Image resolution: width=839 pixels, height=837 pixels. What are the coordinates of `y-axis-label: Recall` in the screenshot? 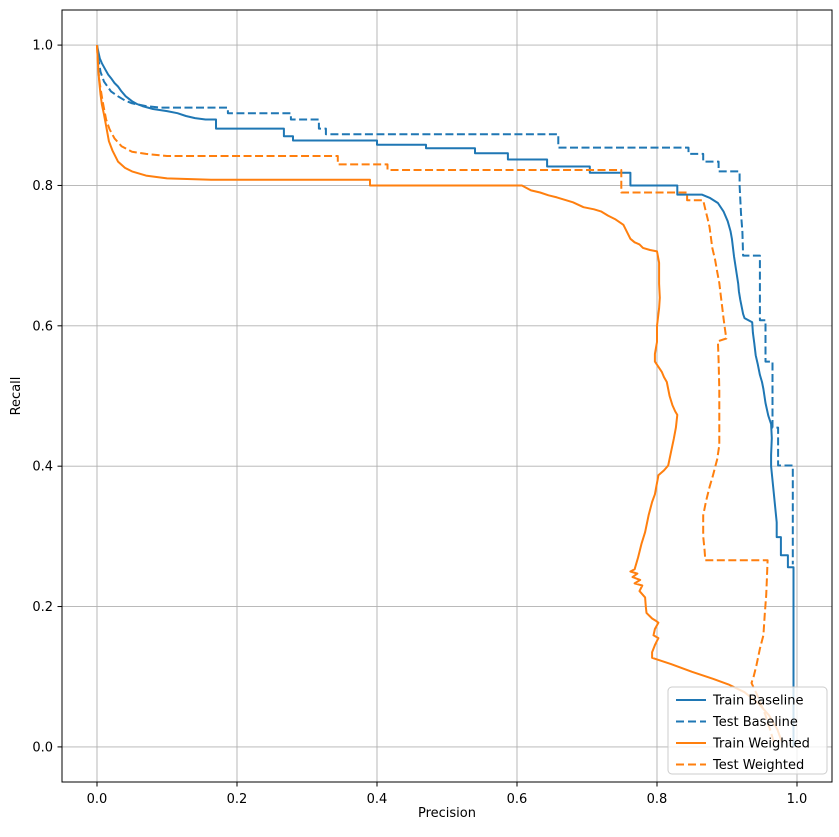 It's located at (16, 396).